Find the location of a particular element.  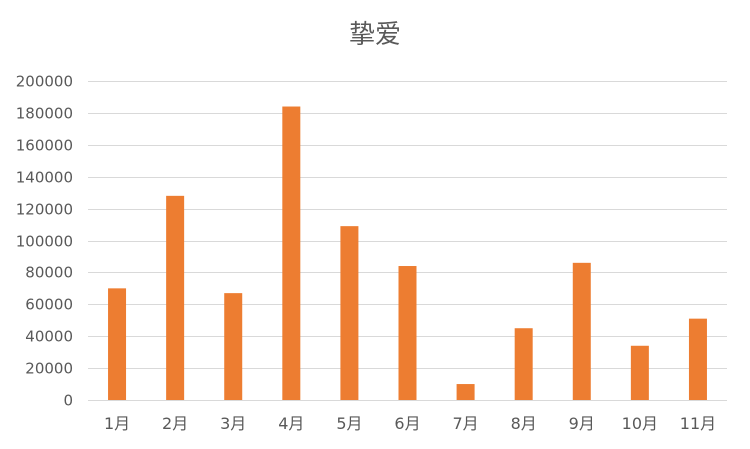

y-tick-label: 140000 is located at coordinates (44, 178).